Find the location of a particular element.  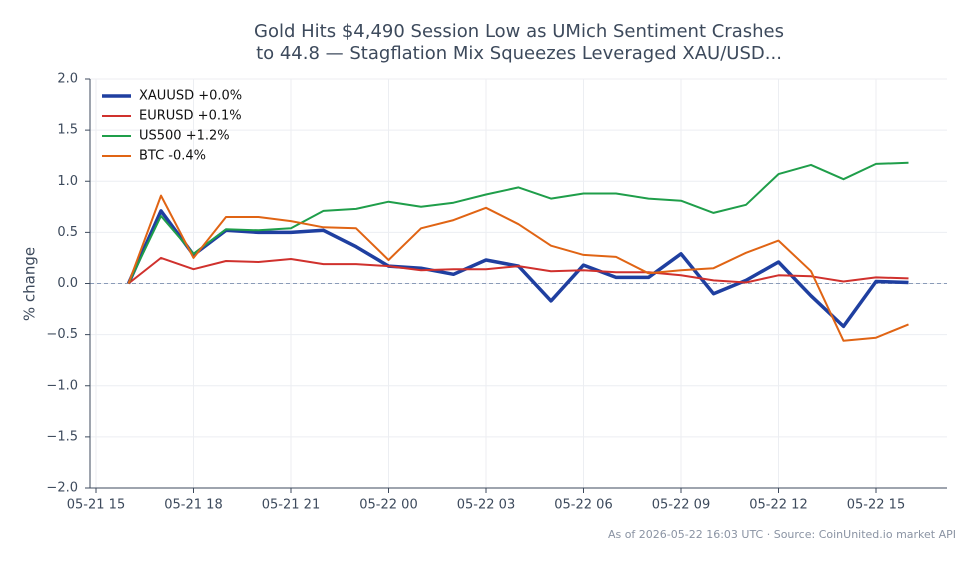

x-tick-label: 05-21 15 is located at coordinates (96, 505).